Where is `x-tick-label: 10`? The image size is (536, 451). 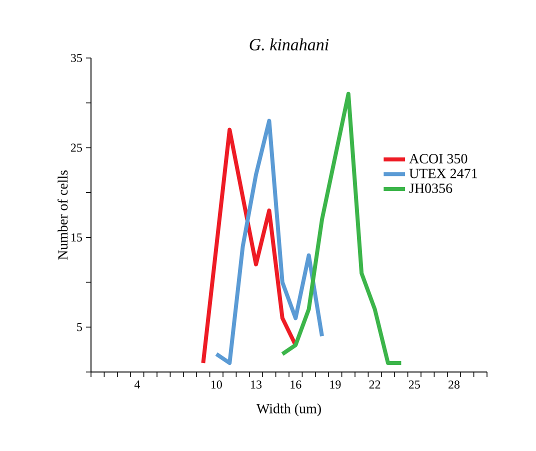 x-tick-label: 10 is located at coordinates (216, 384).